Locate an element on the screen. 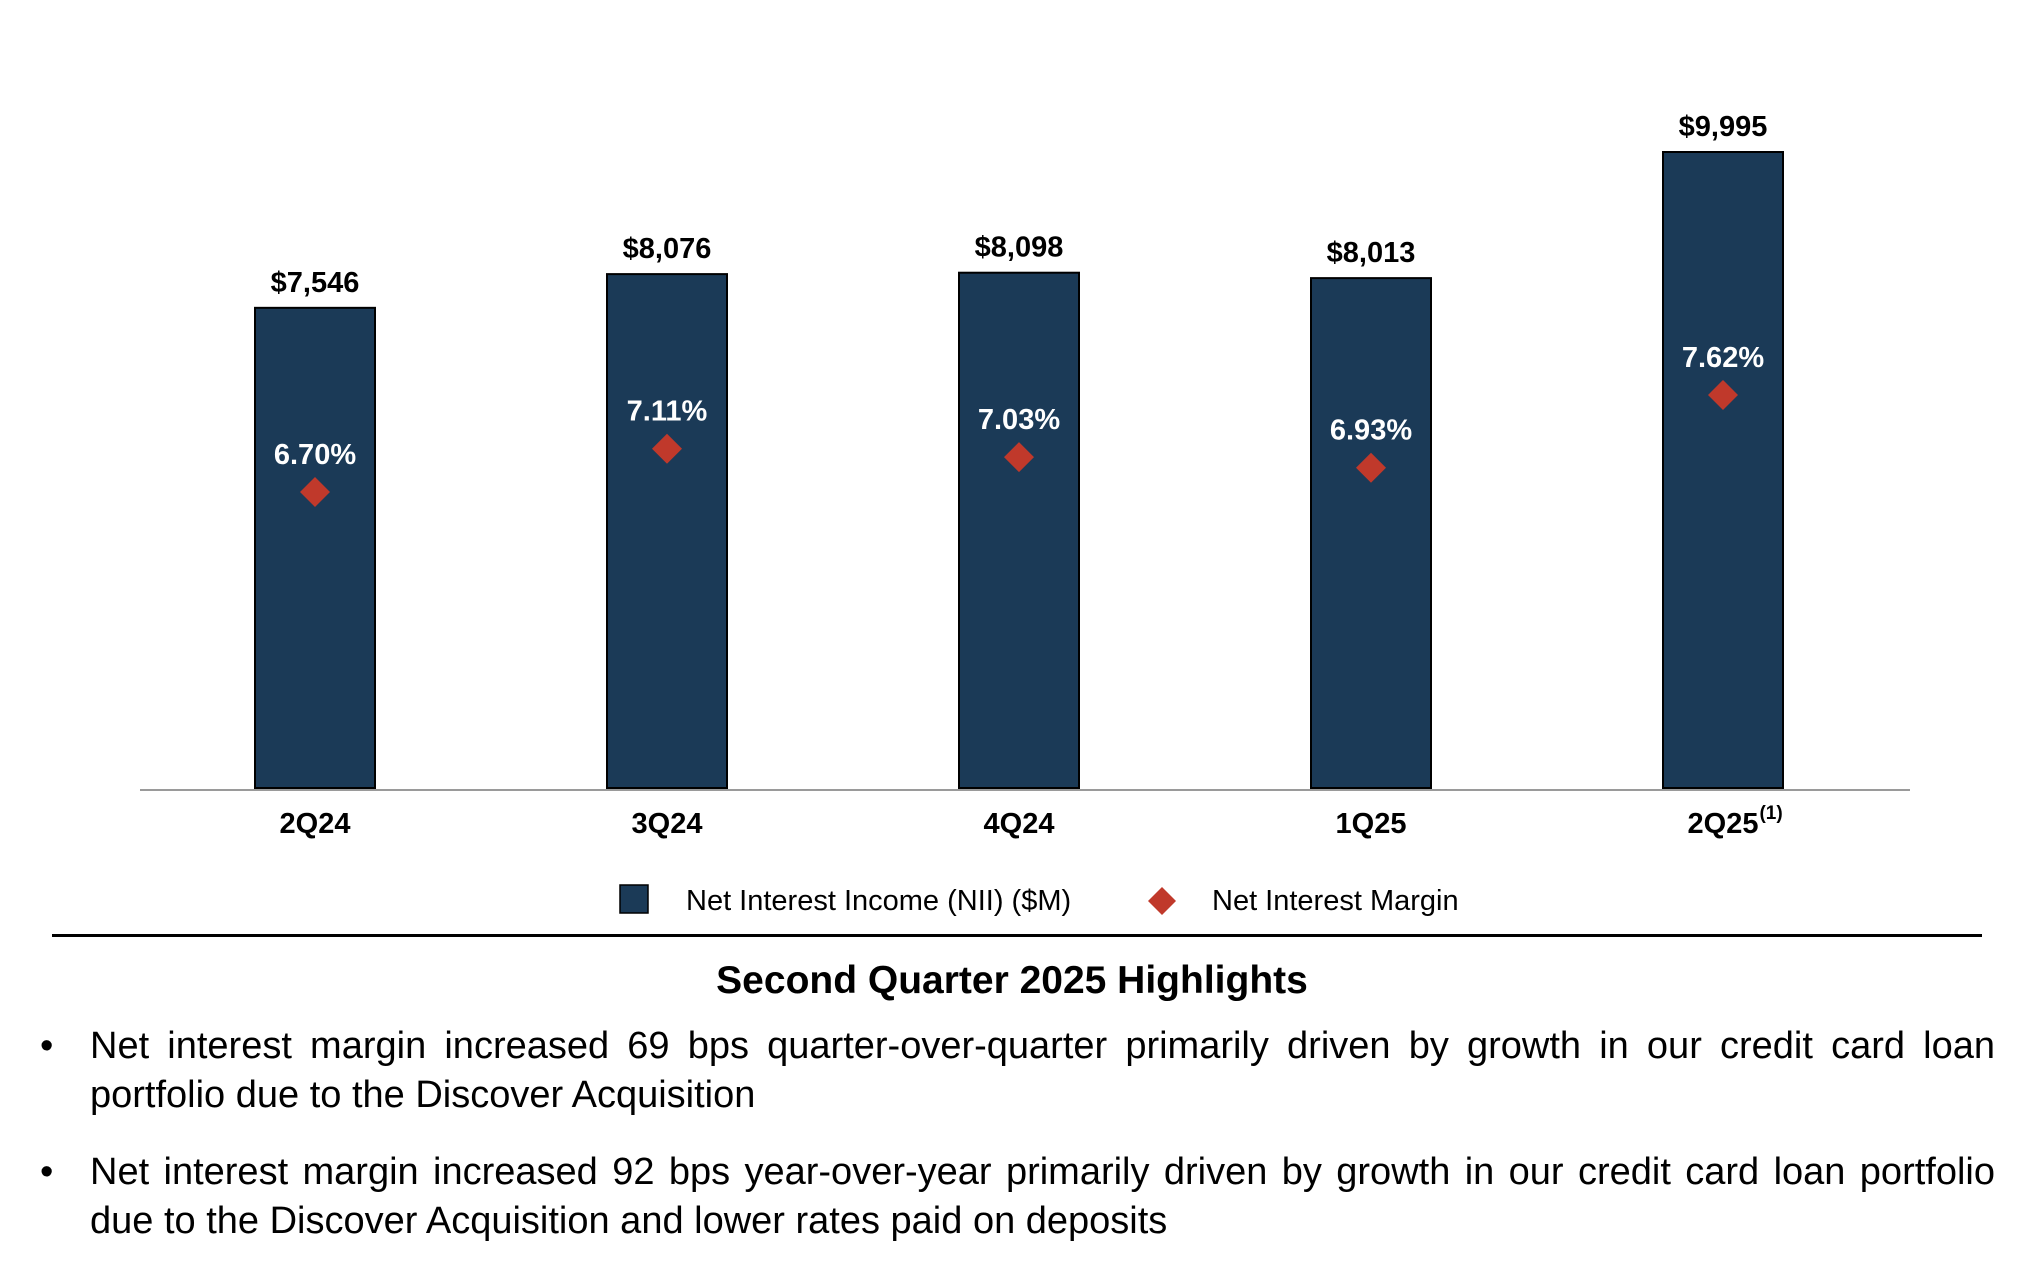 Image resolution: width=2024 pixels, height=1284 pixels. nii-bar-2q25 is located at coordinates (1723, 470).